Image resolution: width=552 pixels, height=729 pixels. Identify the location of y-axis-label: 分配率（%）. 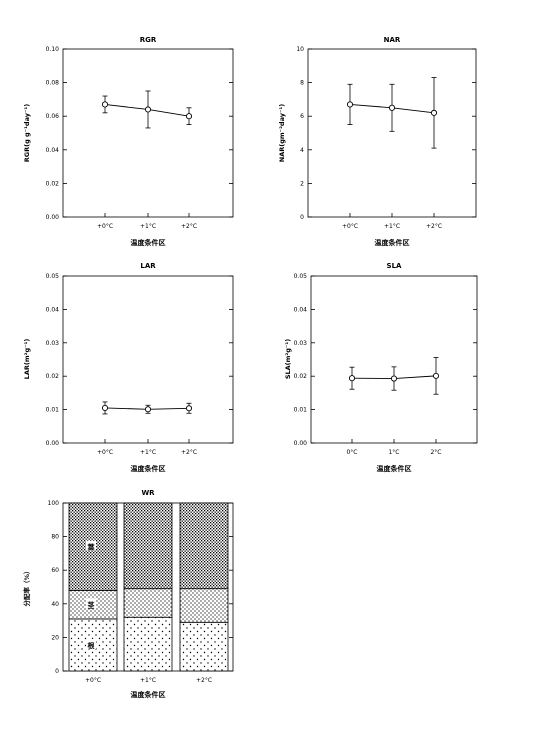
(26, 586).